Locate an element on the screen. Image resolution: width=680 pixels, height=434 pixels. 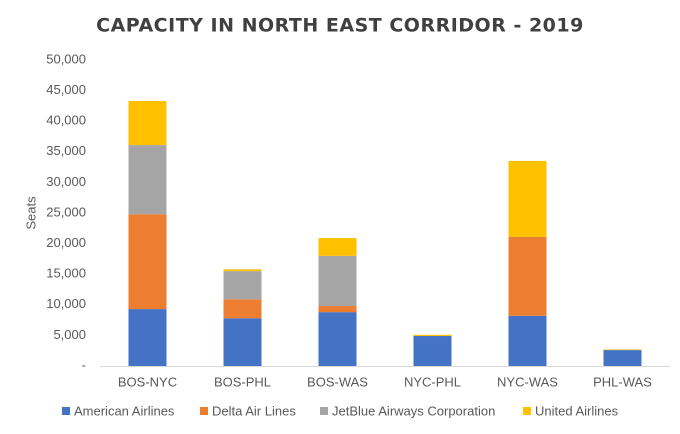
y-tick-label: 35,000 is located at coordinates (66, 150).